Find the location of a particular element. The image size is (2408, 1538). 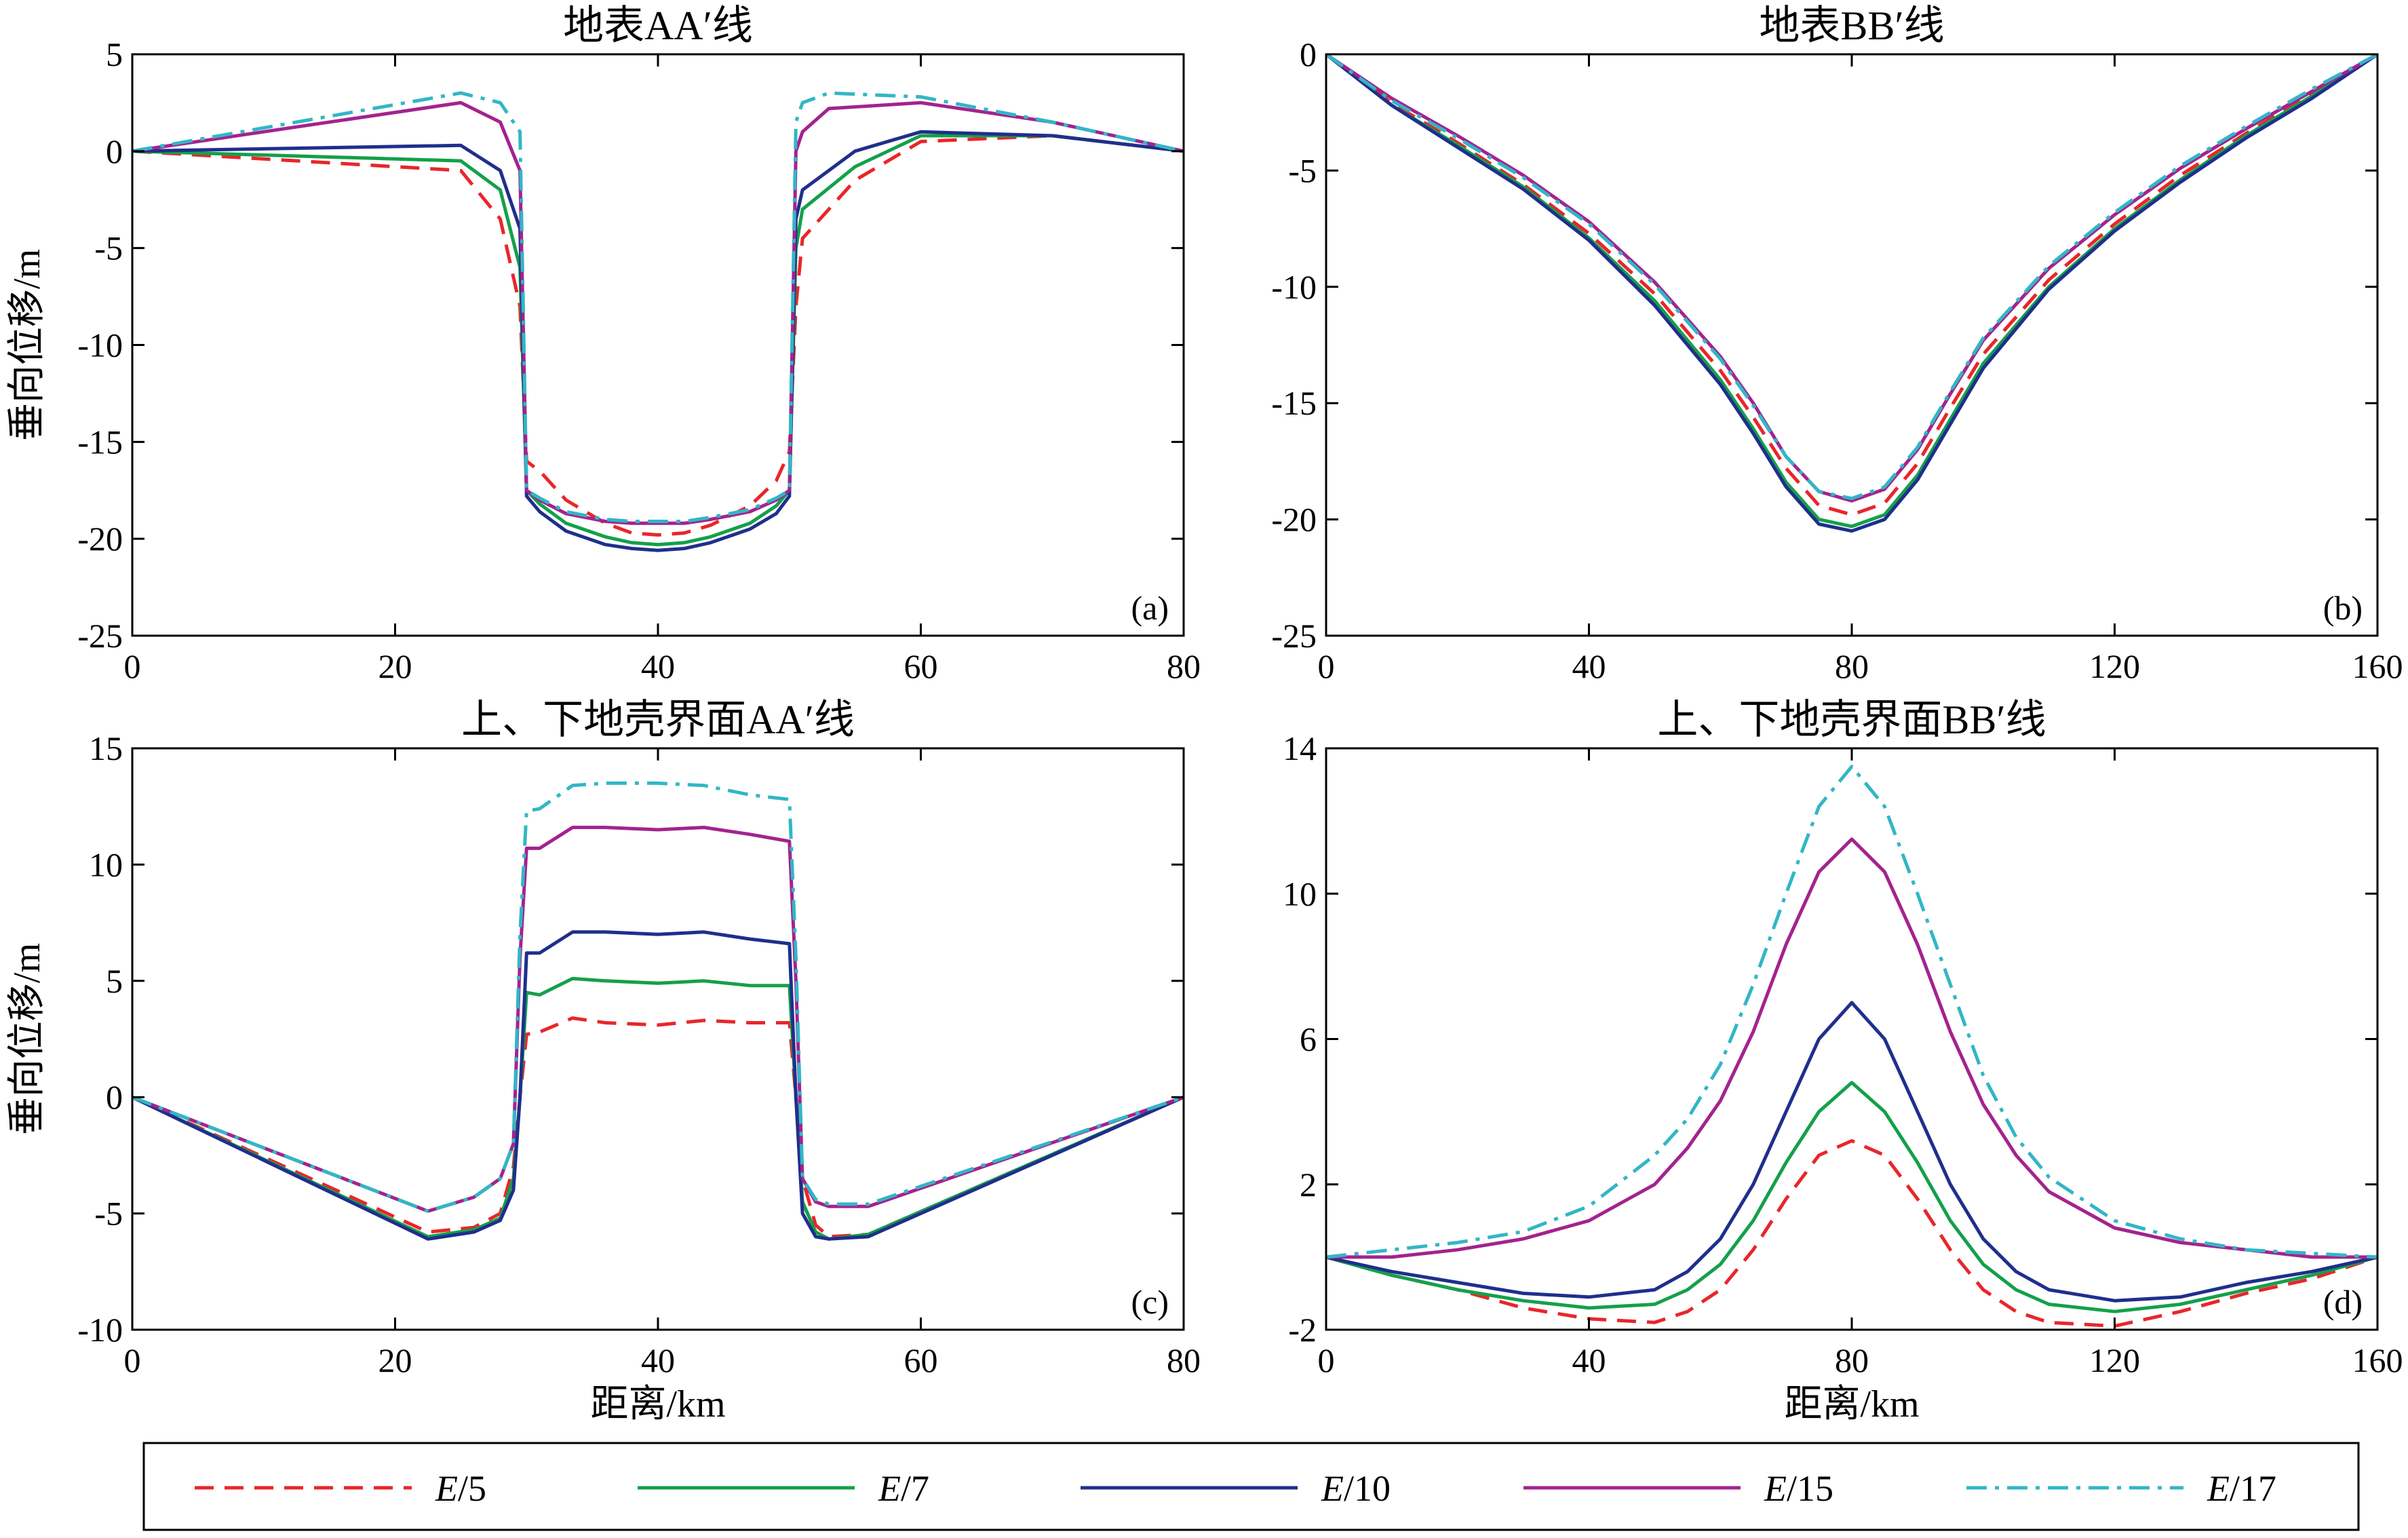

panel-title: 上、下地壳界面BB′线 is located at coordinates (1851, 719).